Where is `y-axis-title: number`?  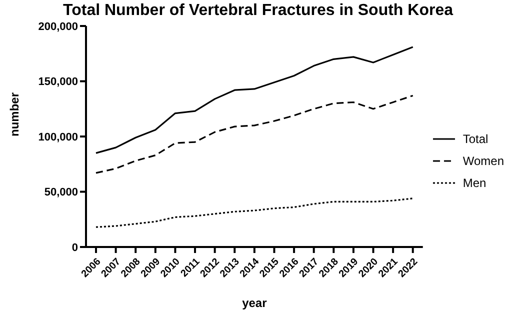
y-axis-title: number is located at coordinates (14, 114).